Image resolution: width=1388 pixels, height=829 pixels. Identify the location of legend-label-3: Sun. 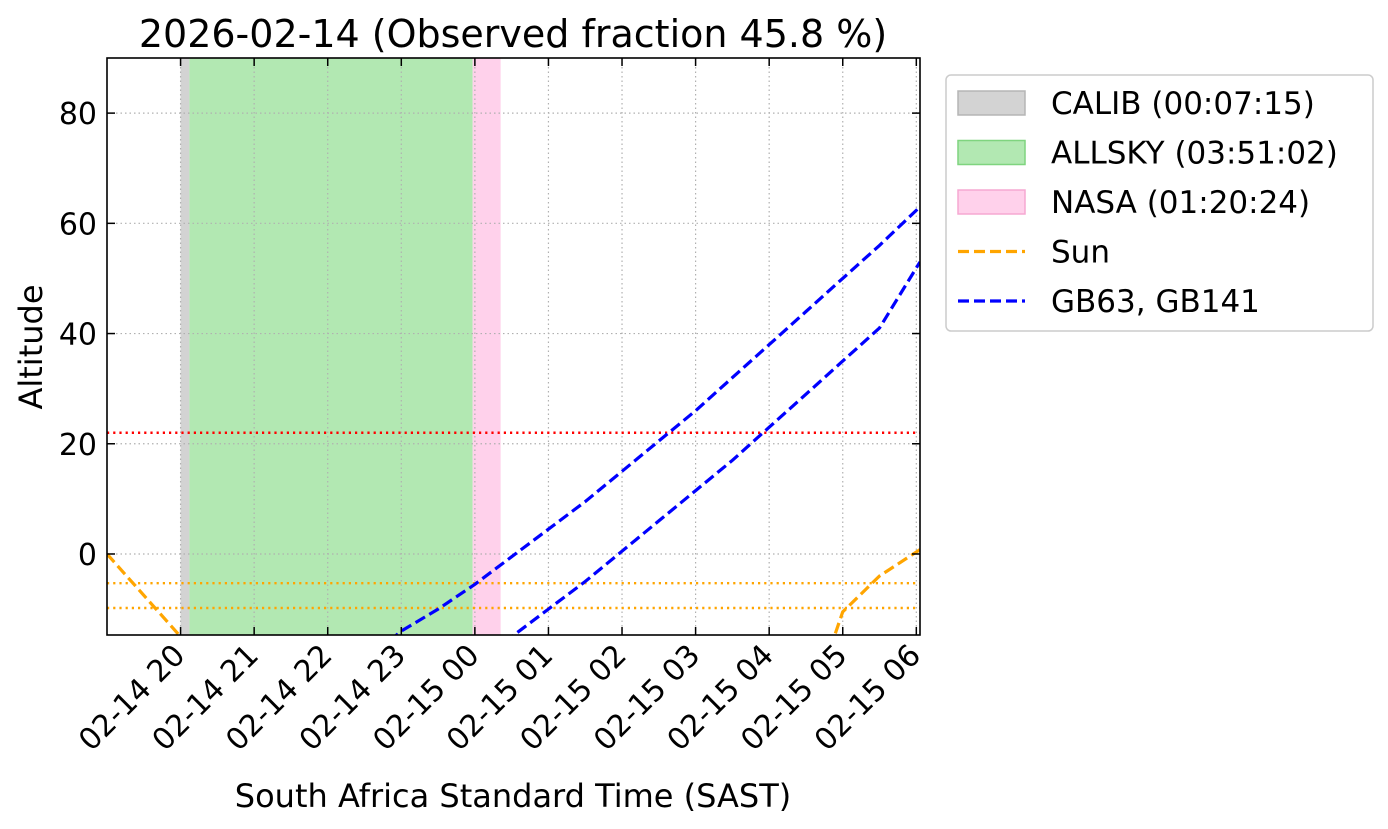
(1080, 253).